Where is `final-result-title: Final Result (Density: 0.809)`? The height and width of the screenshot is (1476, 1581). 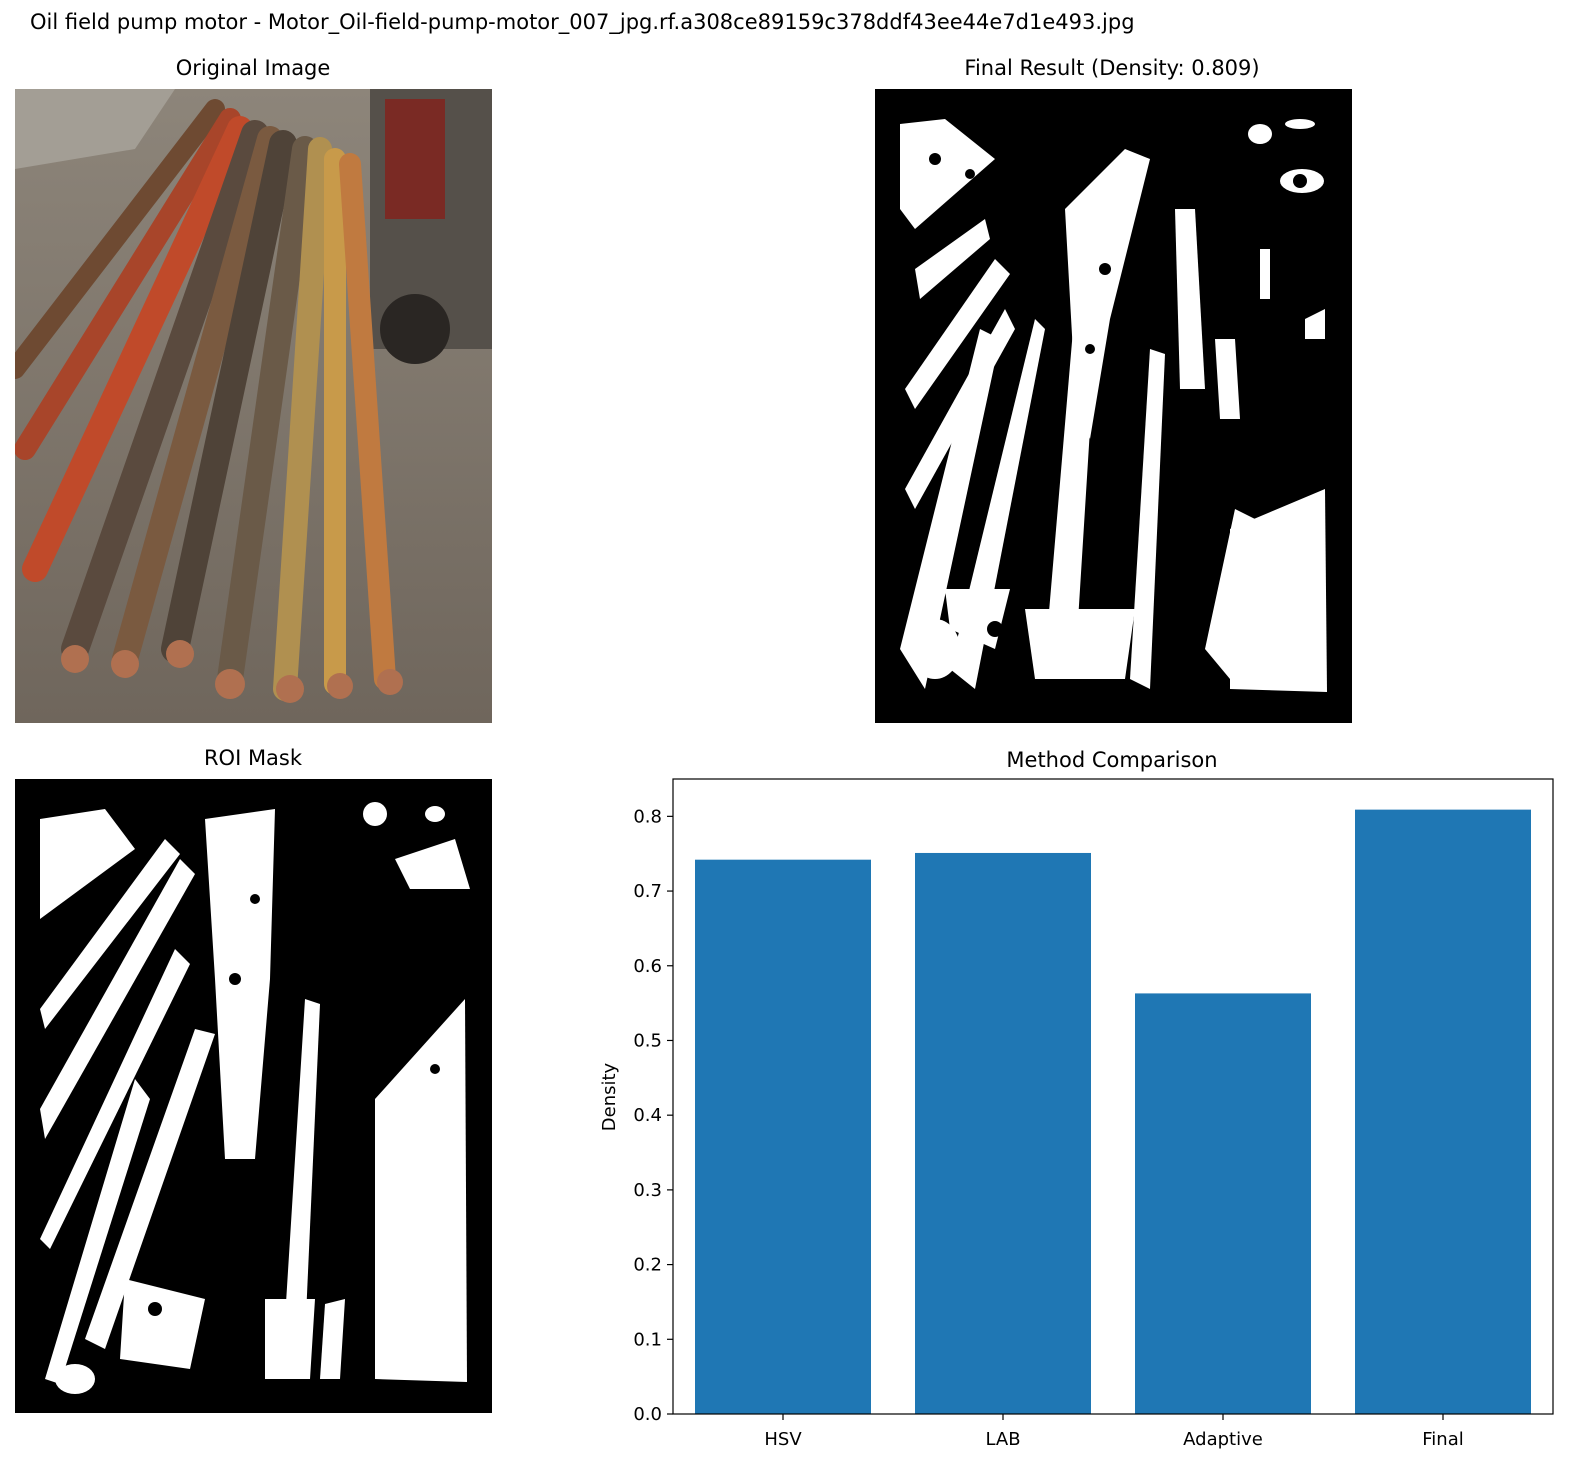
final-result-title: Final Result (Density: 0.809) is located at coordinates (1112, 68).